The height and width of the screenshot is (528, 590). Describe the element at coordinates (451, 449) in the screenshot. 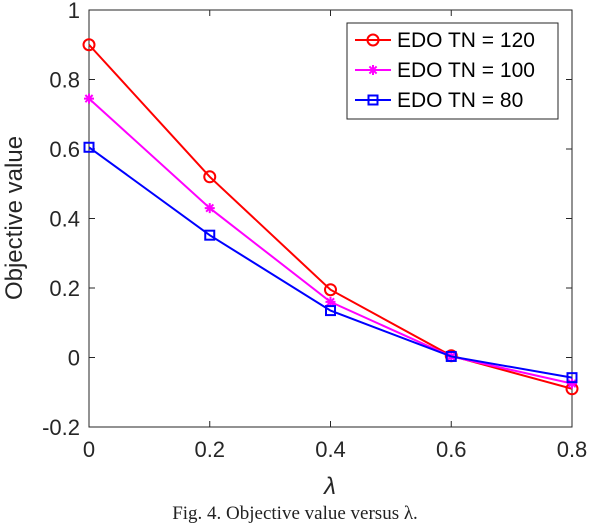

I see `x-tick-label: 0.6` at that location.